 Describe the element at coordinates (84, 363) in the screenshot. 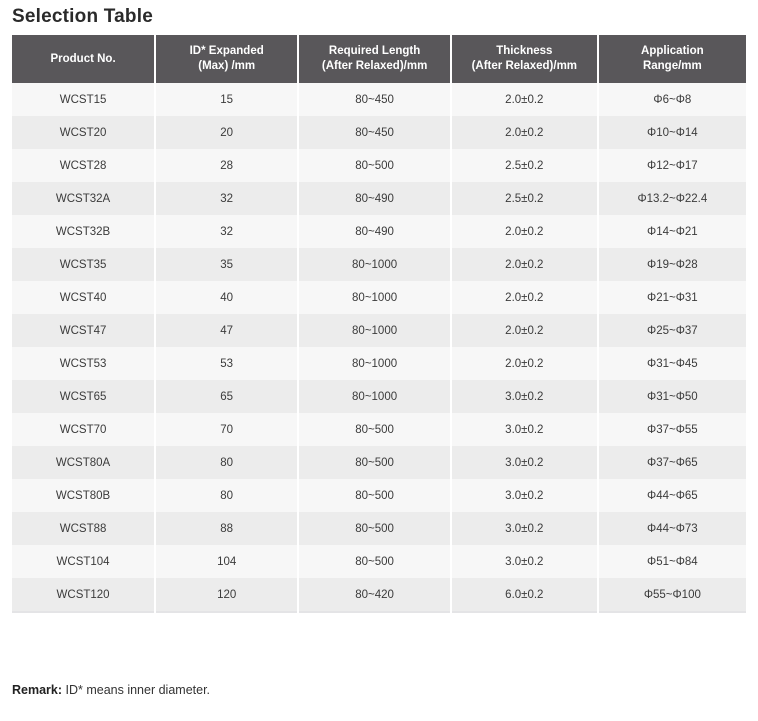

I see `table-cell: WCST53` at that location.